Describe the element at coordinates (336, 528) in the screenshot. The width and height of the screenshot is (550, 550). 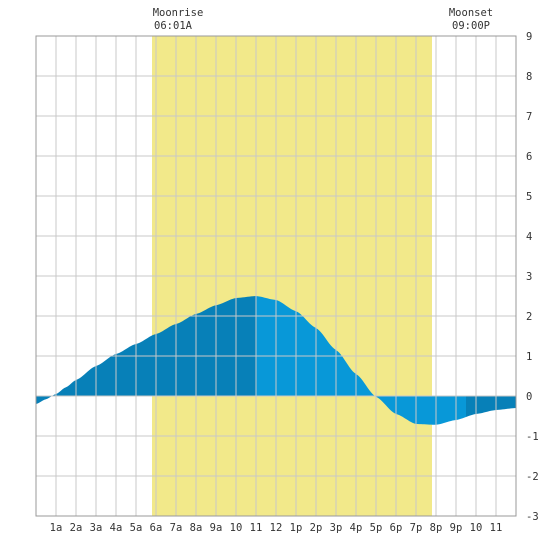
I see `x-tick-label: 3p` at that location.